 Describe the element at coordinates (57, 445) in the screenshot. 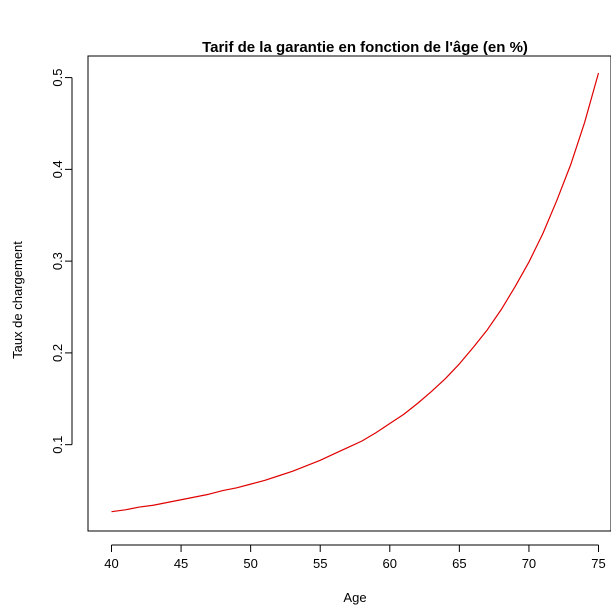

I see `y-tick-label: 0.1` at that location.